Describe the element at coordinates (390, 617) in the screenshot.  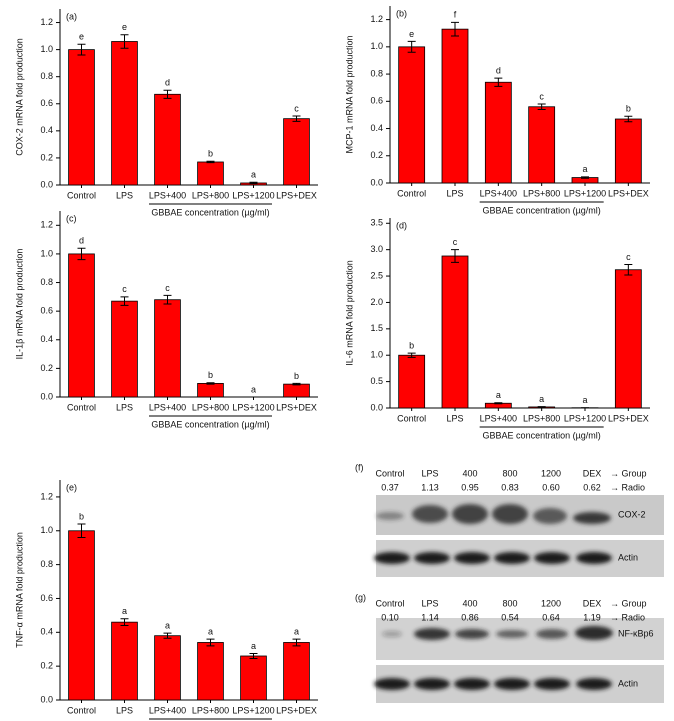
I see `ratio-label: 0.10` at that location.